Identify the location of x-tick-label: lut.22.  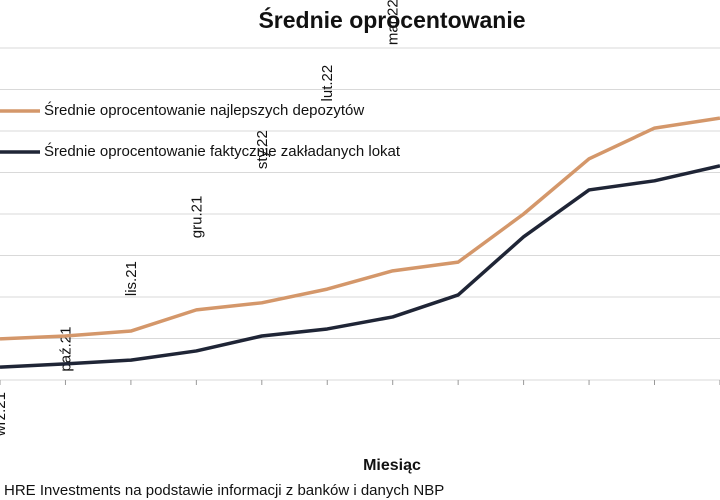
(327, 83).